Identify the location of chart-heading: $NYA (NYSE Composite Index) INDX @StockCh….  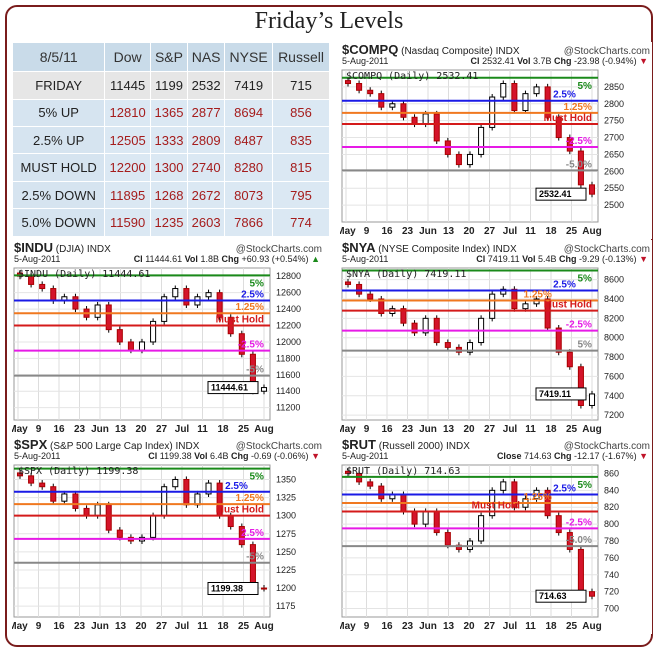
(496, 247).